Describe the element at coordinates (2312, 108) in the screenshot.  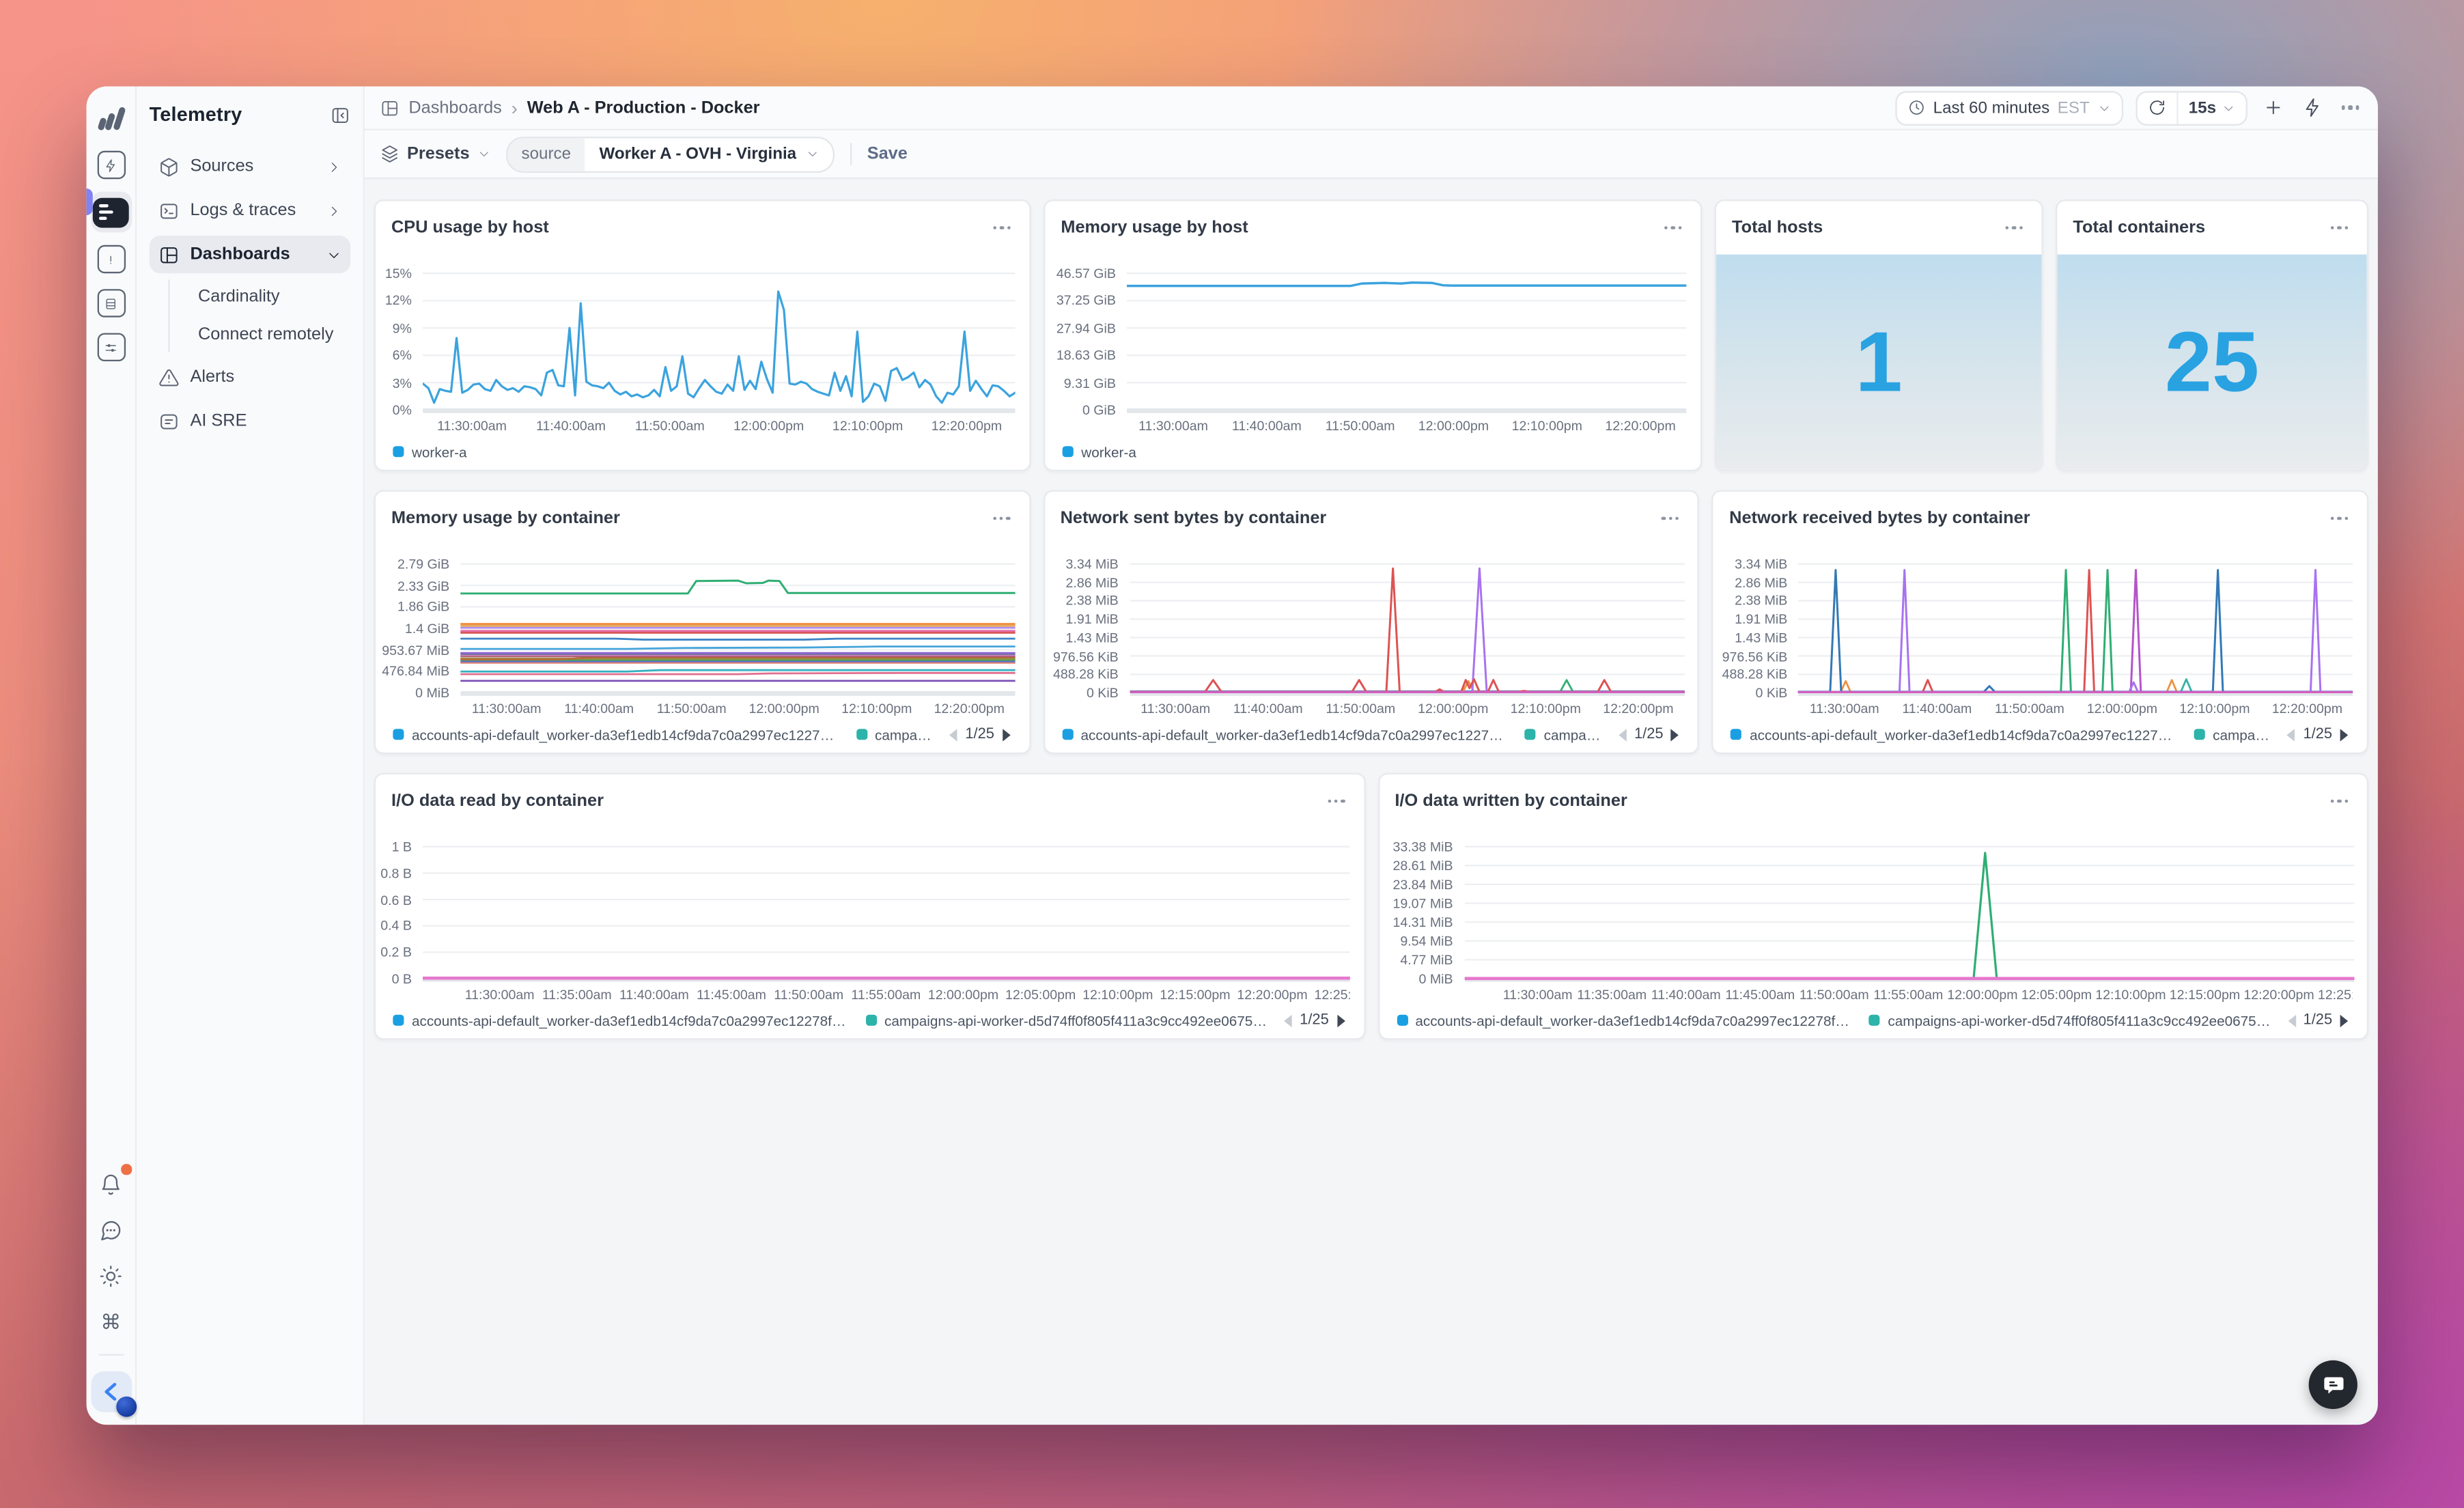
I see `quick-actions-button` at that location.